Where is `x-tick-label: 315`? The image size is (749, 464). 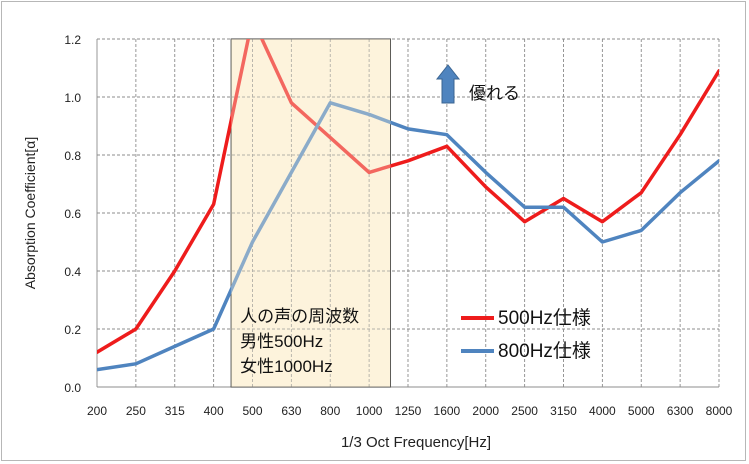 x-tick-label: 315 is located at coordinates (175, 411).